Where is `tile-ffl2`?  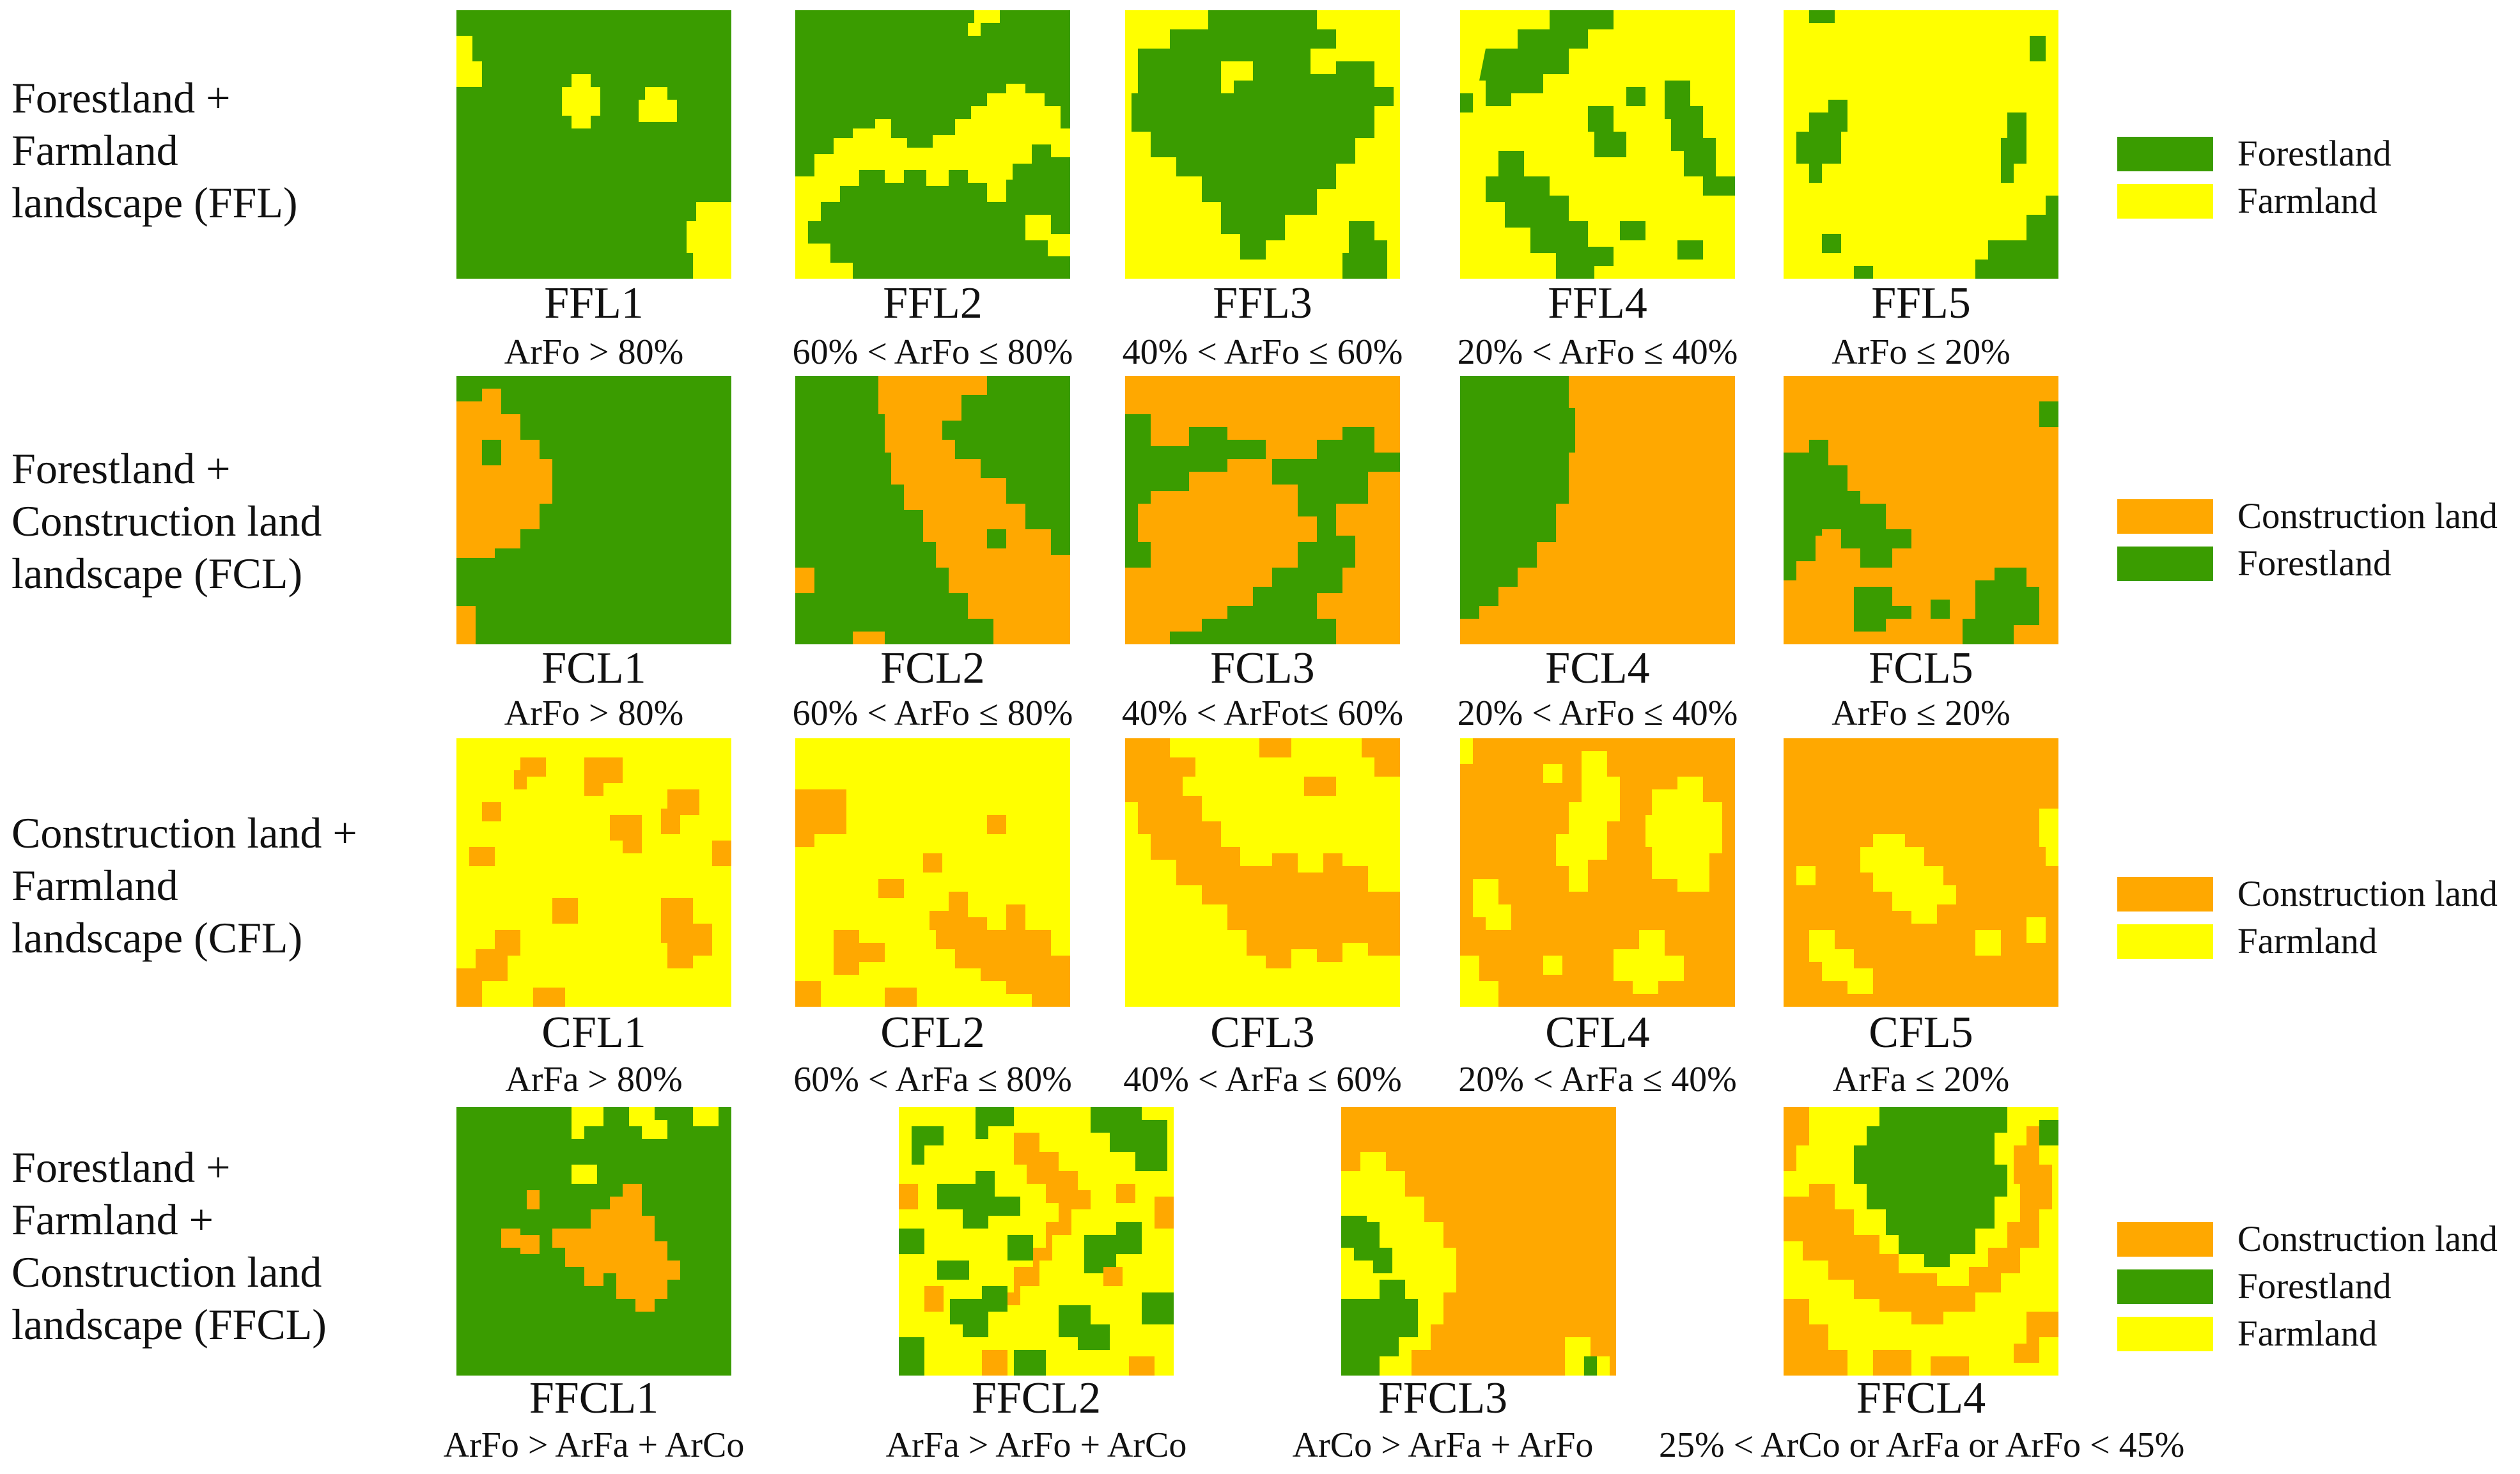
tile-ffl2 is located at coordinates (932, 144).